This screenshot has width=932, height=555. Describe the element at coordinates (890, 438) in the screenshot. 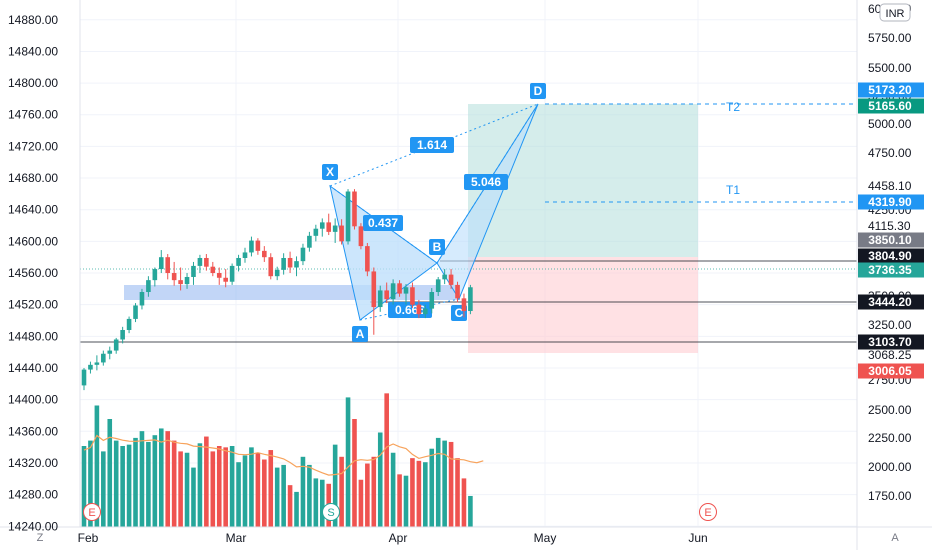

I see `right-tick-label: 2250.00` at that location.